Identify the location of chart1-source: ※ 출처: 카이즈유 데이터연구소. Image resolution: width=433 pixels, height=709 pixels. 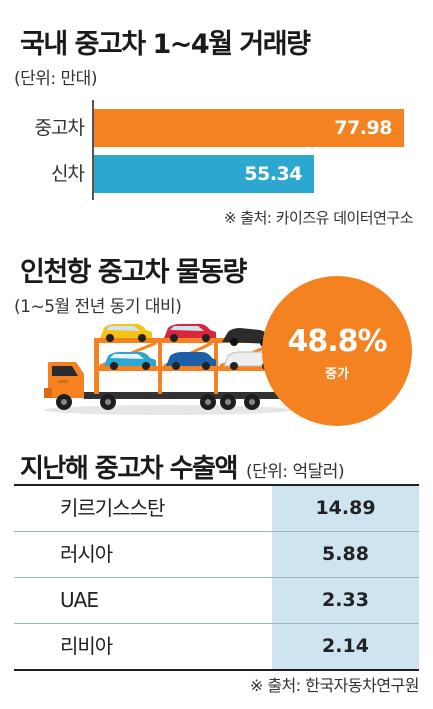
(318, 218).